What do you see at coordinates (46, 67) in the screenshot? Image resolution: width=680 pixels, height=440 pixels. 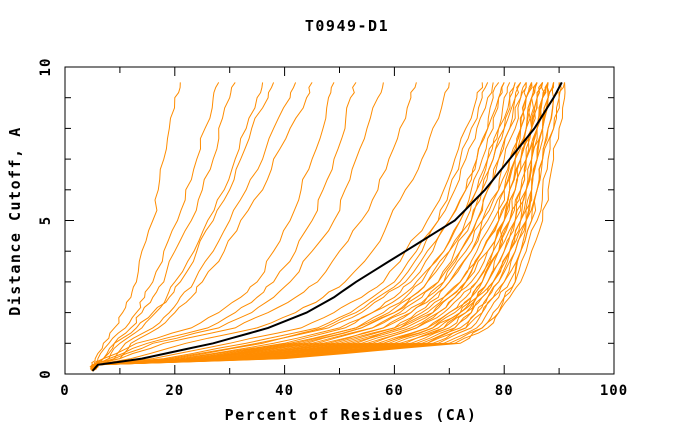 I see `y-tick-label: 10` at bounding box center [46, 67].